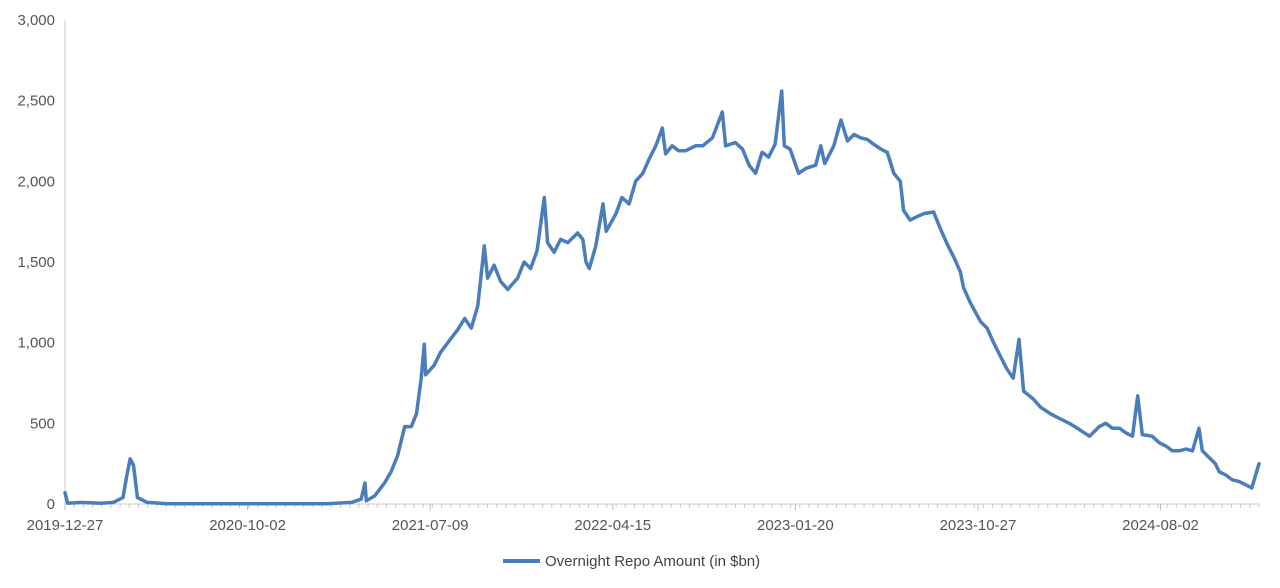 This screenshot has height=588, width=1280. I want to click on y-tick-label: 500, so click(42, 423).